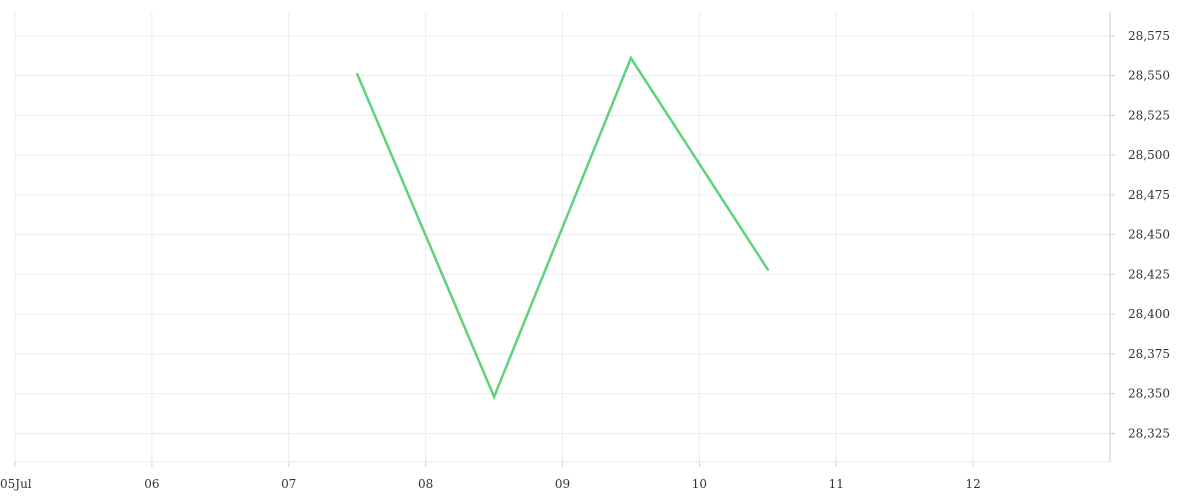 The height and width of the screenshot is (500, 1200). What do you see at coordinates (836, 484) in the screenshot?
I see `x-tick-label: 11` at bounding box center [836, 484].